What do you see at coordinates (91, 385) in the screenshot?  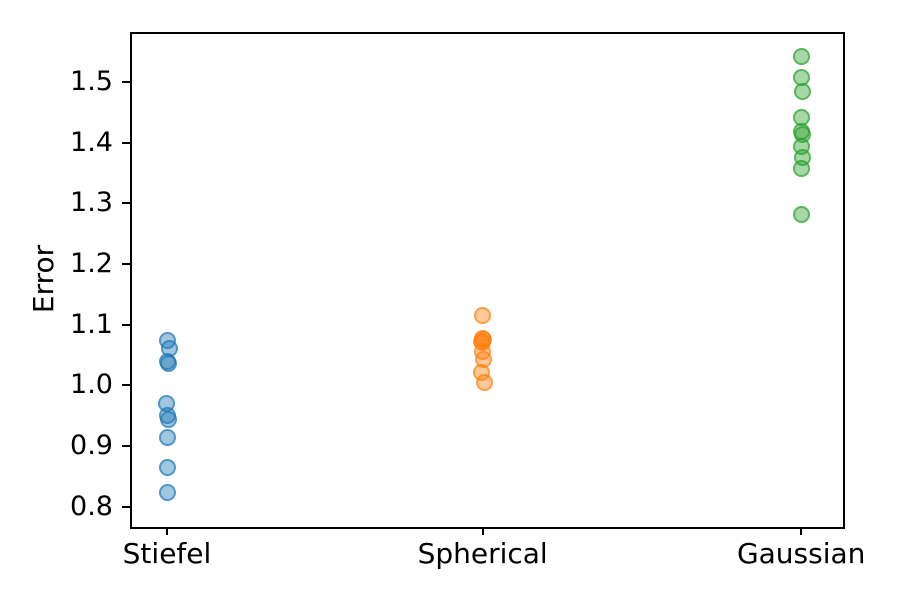 I see `y-tick-label: 1.0` at bounding box center [91, 385].